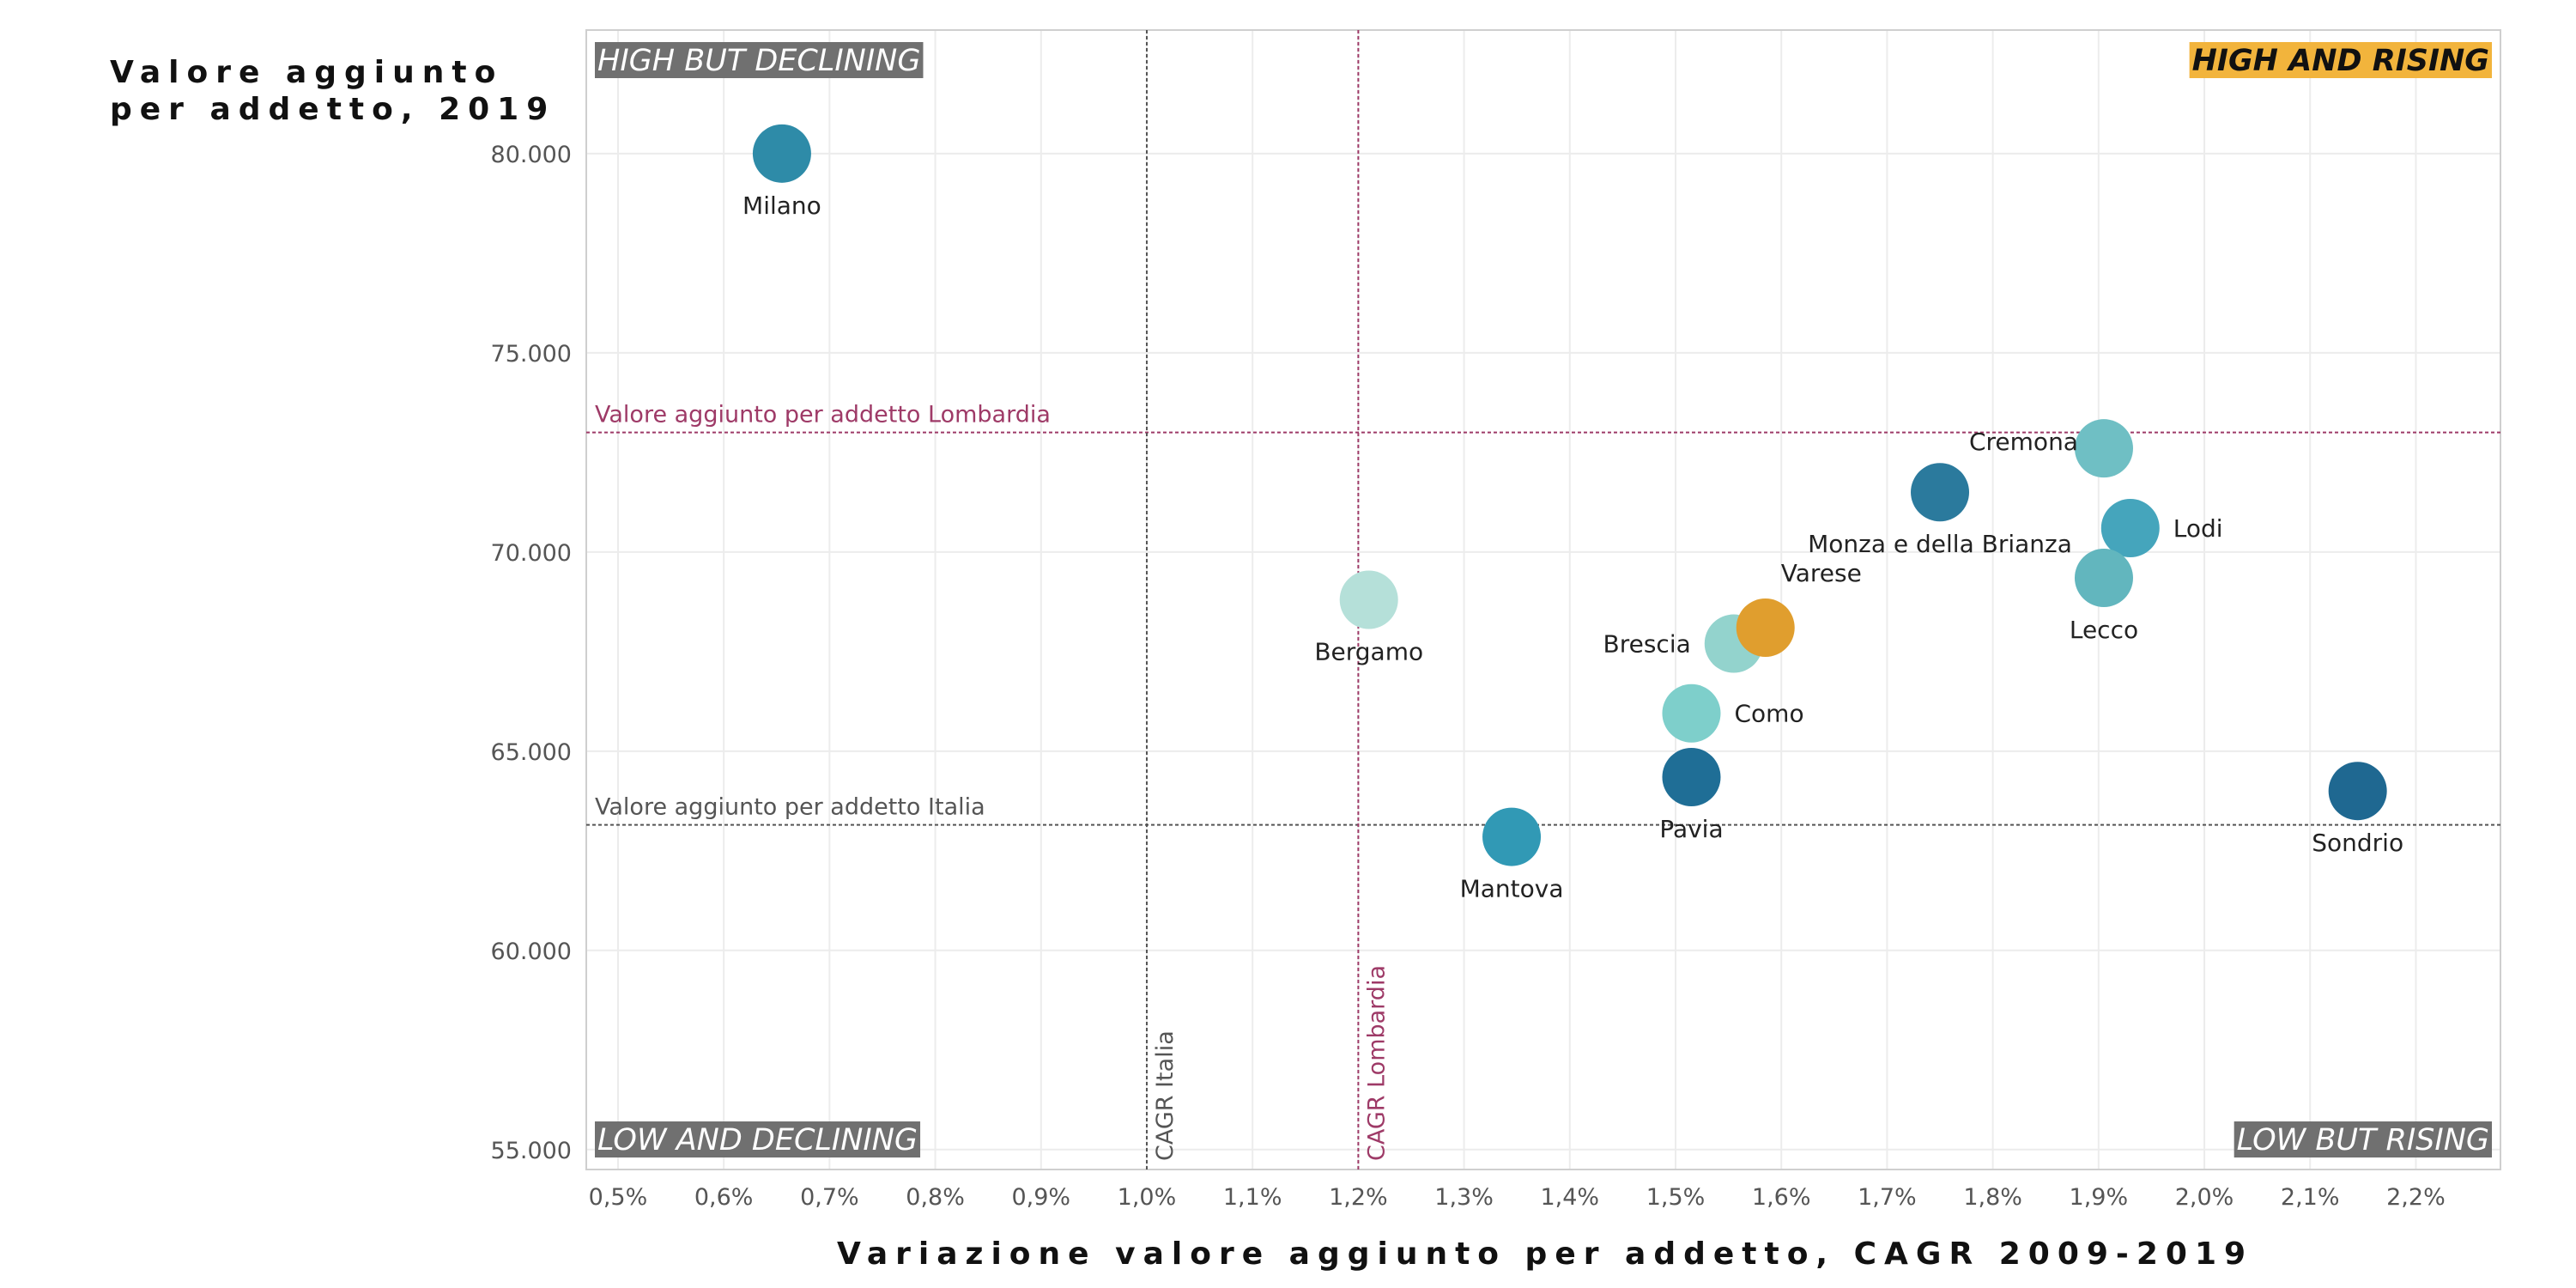 The image size is (2576, 1288). Describe the element at coordinates (2310, 1197) in the screenshot. I see `x-tick-label: 2,1%` at that location.